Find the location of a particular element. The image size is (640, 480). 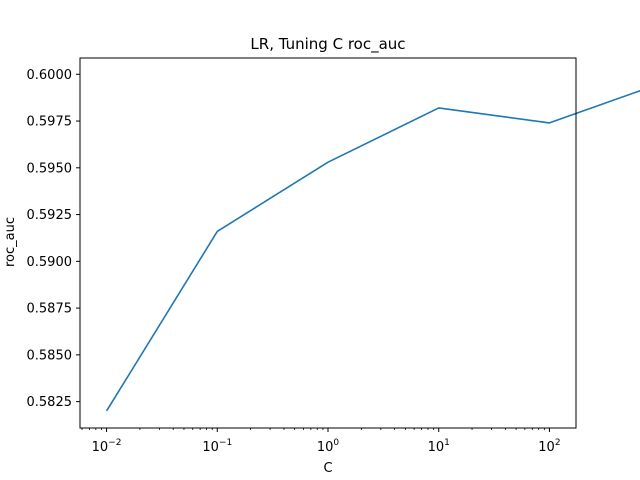

y-tick-label: 0.5950 is located at coordinates (50, 168).